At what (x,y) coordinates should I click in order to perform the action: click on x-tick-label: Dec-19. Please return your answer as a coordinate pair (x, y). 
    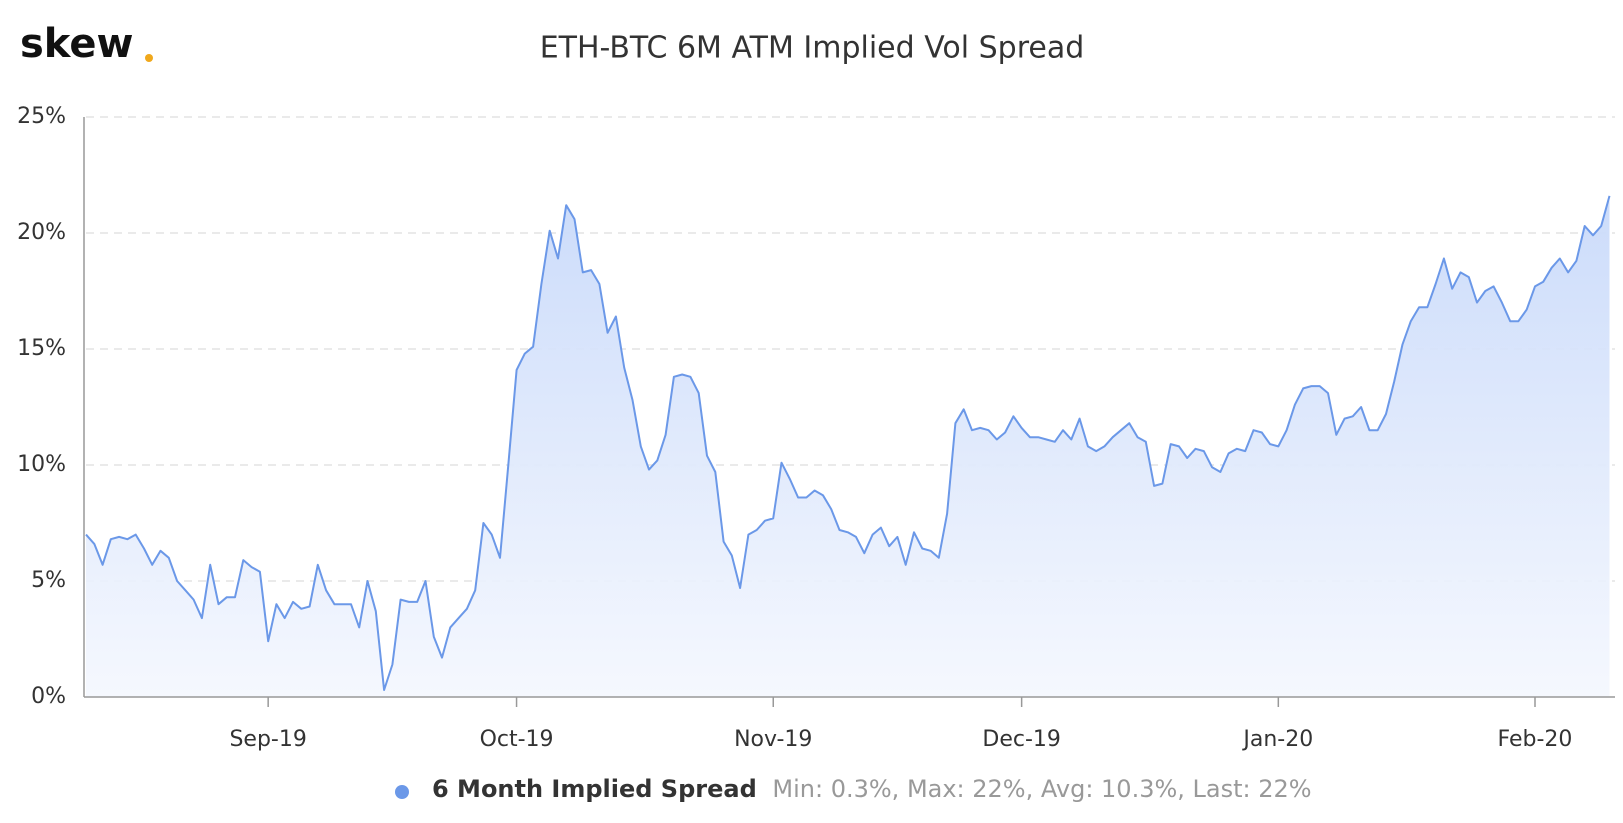
    Looking at the image, I should click on (1021, 739).